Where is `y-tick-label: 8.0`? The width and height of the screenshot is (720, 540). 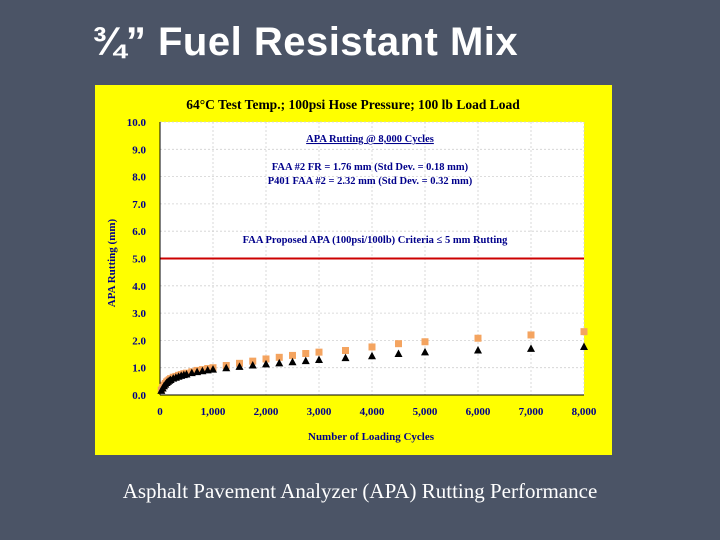
y-tick-label: 8.0 is located at coordinates (139, 178).